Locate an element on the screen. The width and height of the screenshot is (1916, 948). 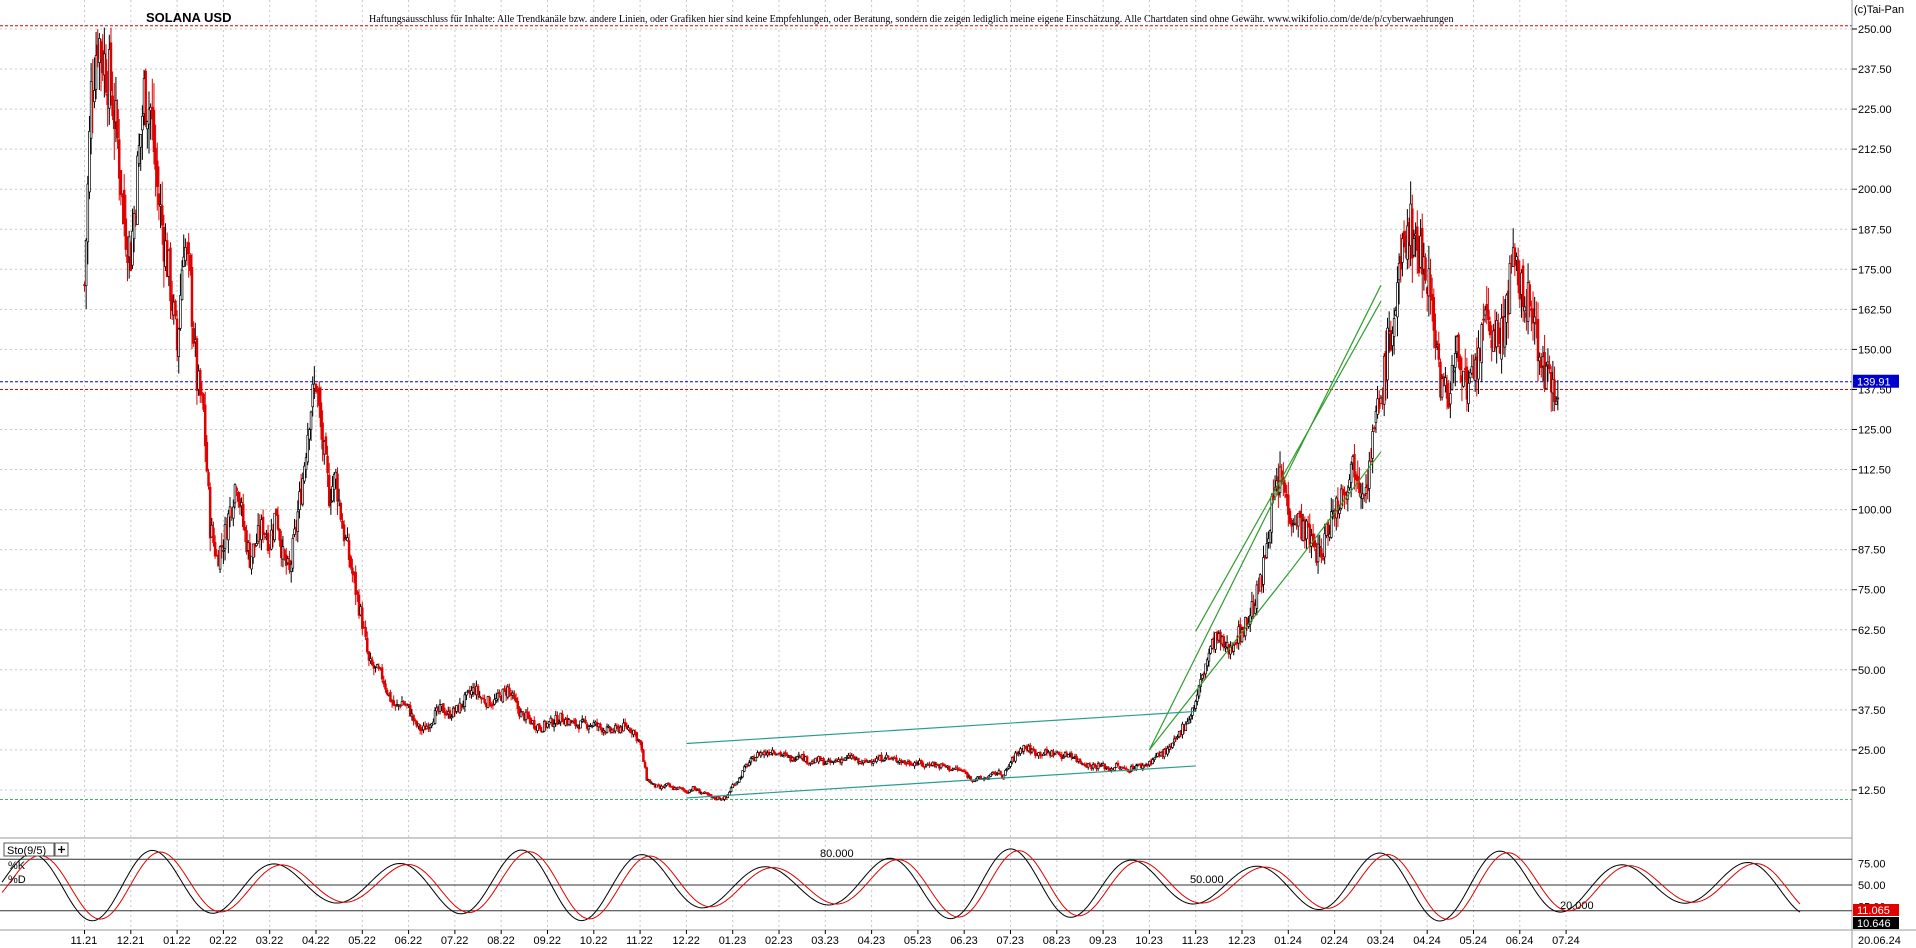
x-tick-label: 08.22 is located at coordinates (501, 941).